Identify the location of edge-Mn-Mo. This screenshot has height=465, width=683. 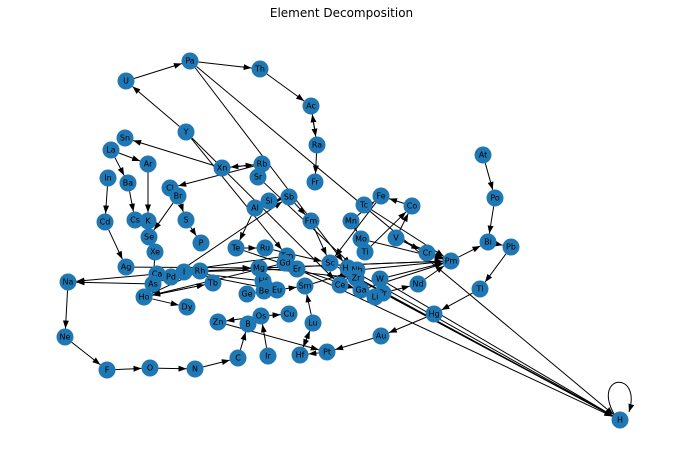
(354, 227).